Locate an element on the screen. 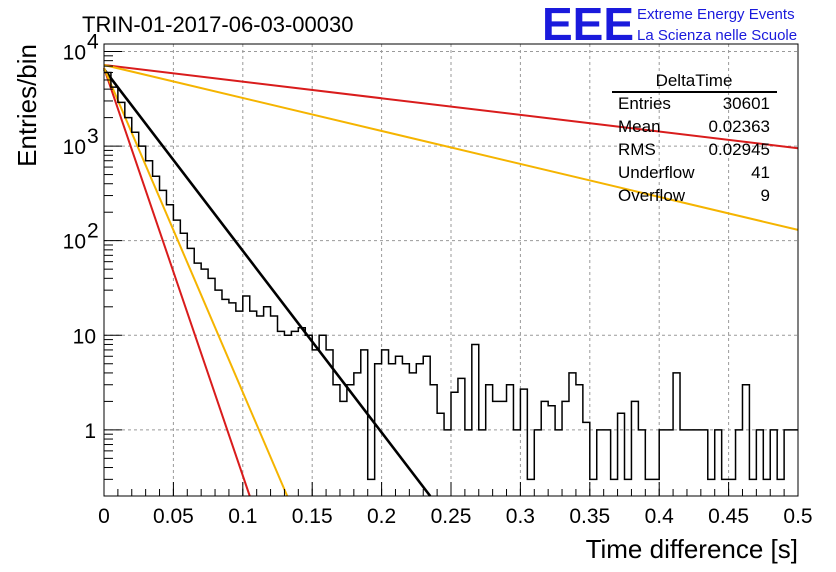 The width and height of the screenshot is (836, 572). chart-title: TRIN-01-2017-06-03-00030 is located at coordinates (218, 24).